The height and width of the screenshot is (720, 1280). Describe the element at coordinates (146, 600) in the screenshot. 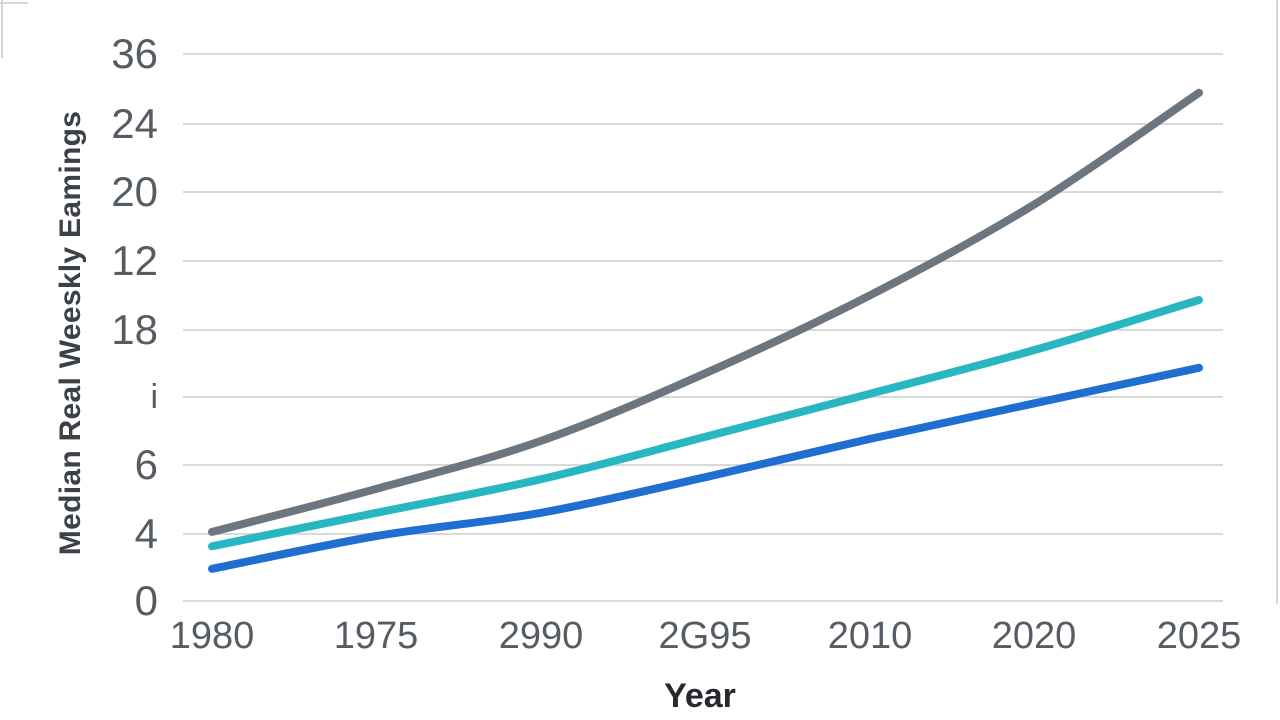

I see `y-tick-label: 0` at that location.